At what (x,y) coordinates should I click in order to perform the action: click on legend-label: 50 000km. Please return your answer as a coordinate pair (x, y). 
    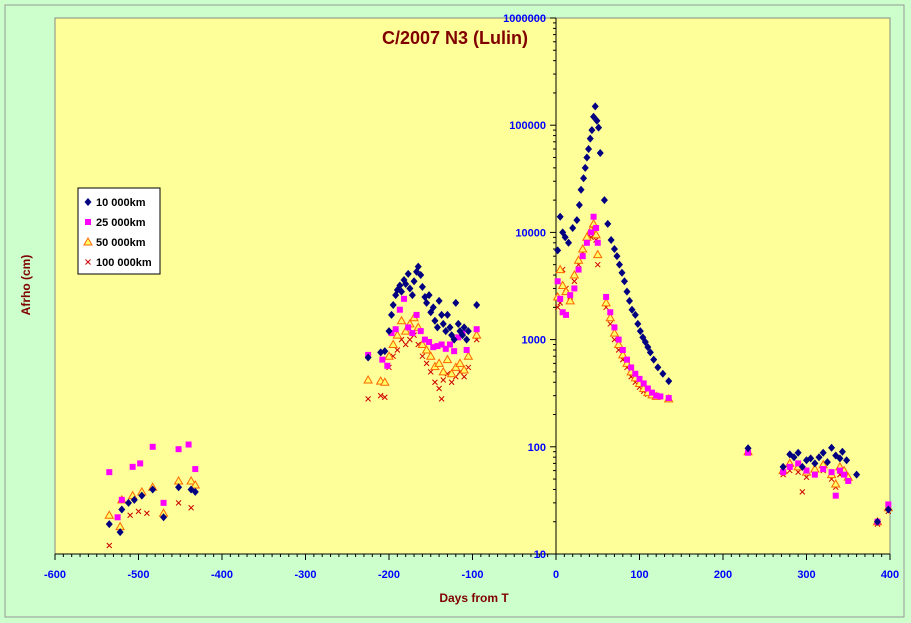
    Looking at the image, I should click on (121, 243).